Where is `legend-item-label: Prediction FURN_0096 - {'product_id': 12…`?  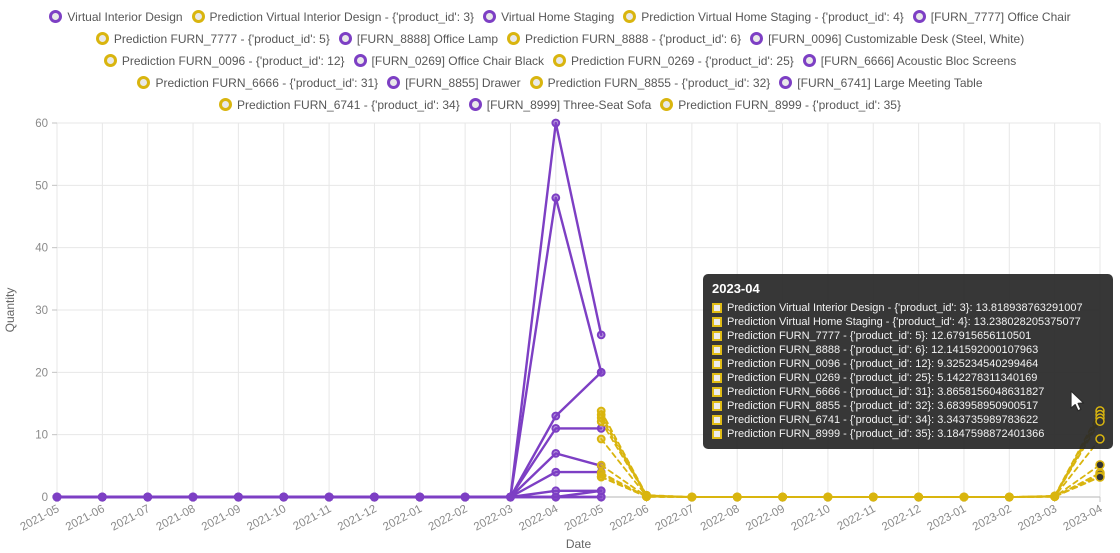
legend-item-label: Prediction FURN_0096 - {'product_id': 12… is located at coordinates (233, 60).